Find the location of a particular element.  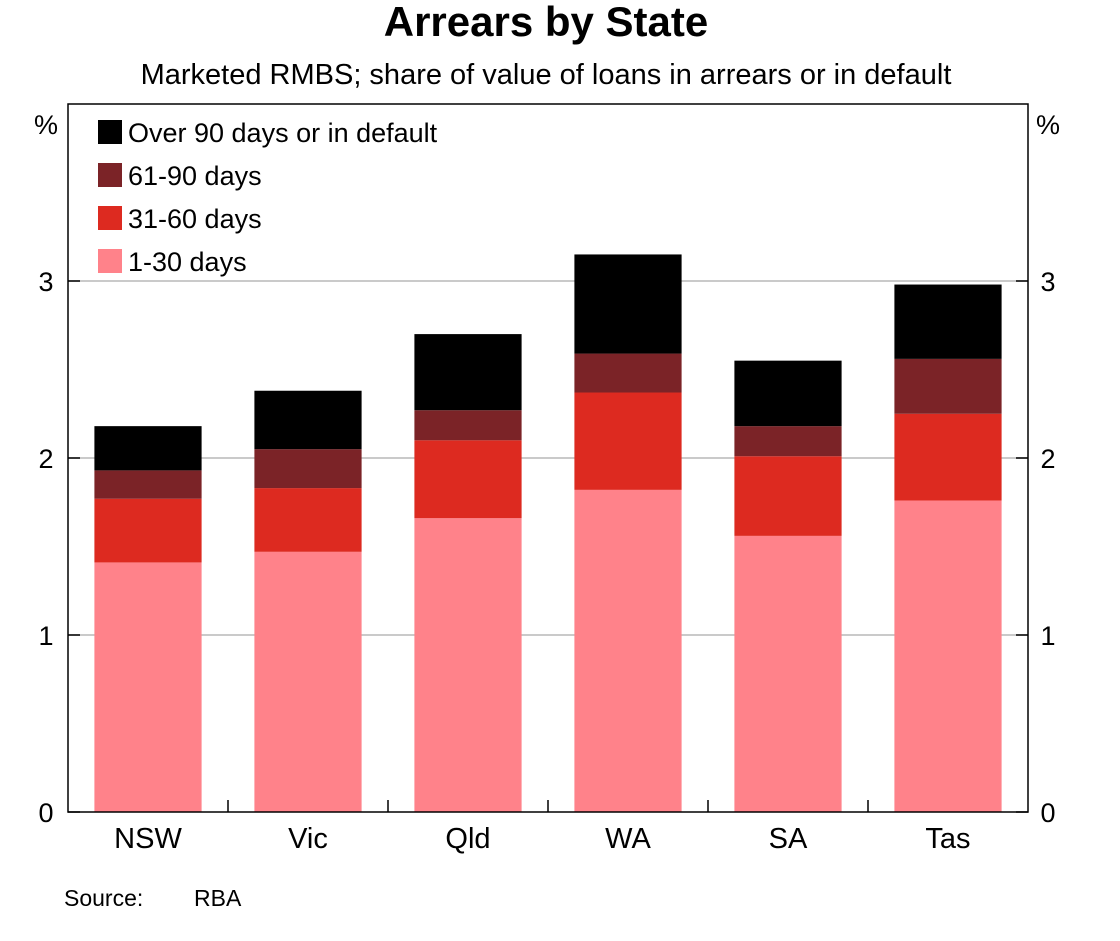

legend-label: 31-60 days is located at coordinates (195, 219).